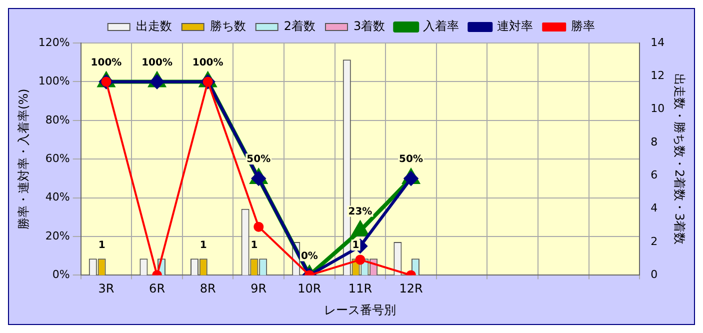 The height and width of the screenshot is (333, 703). I want to click on y2-axis-title: 出走数・勝ち数・2着数・3着数, so click(679, 159).